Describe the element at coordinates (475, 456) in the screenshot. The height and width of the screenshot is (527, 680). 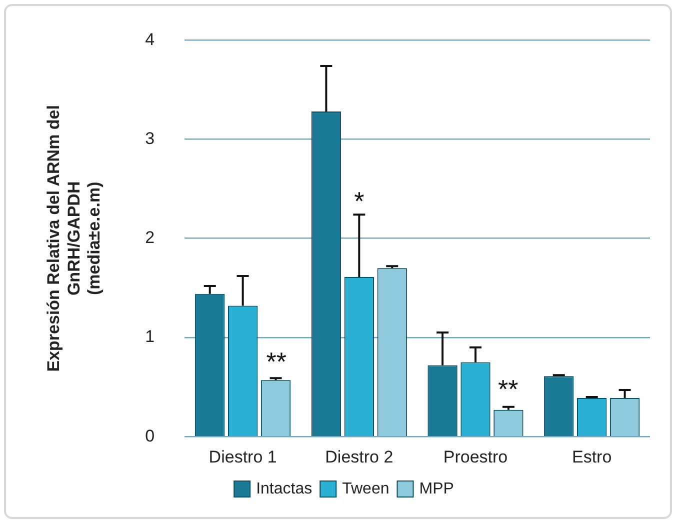
I see `x-tick-label: Proestro` at that location.